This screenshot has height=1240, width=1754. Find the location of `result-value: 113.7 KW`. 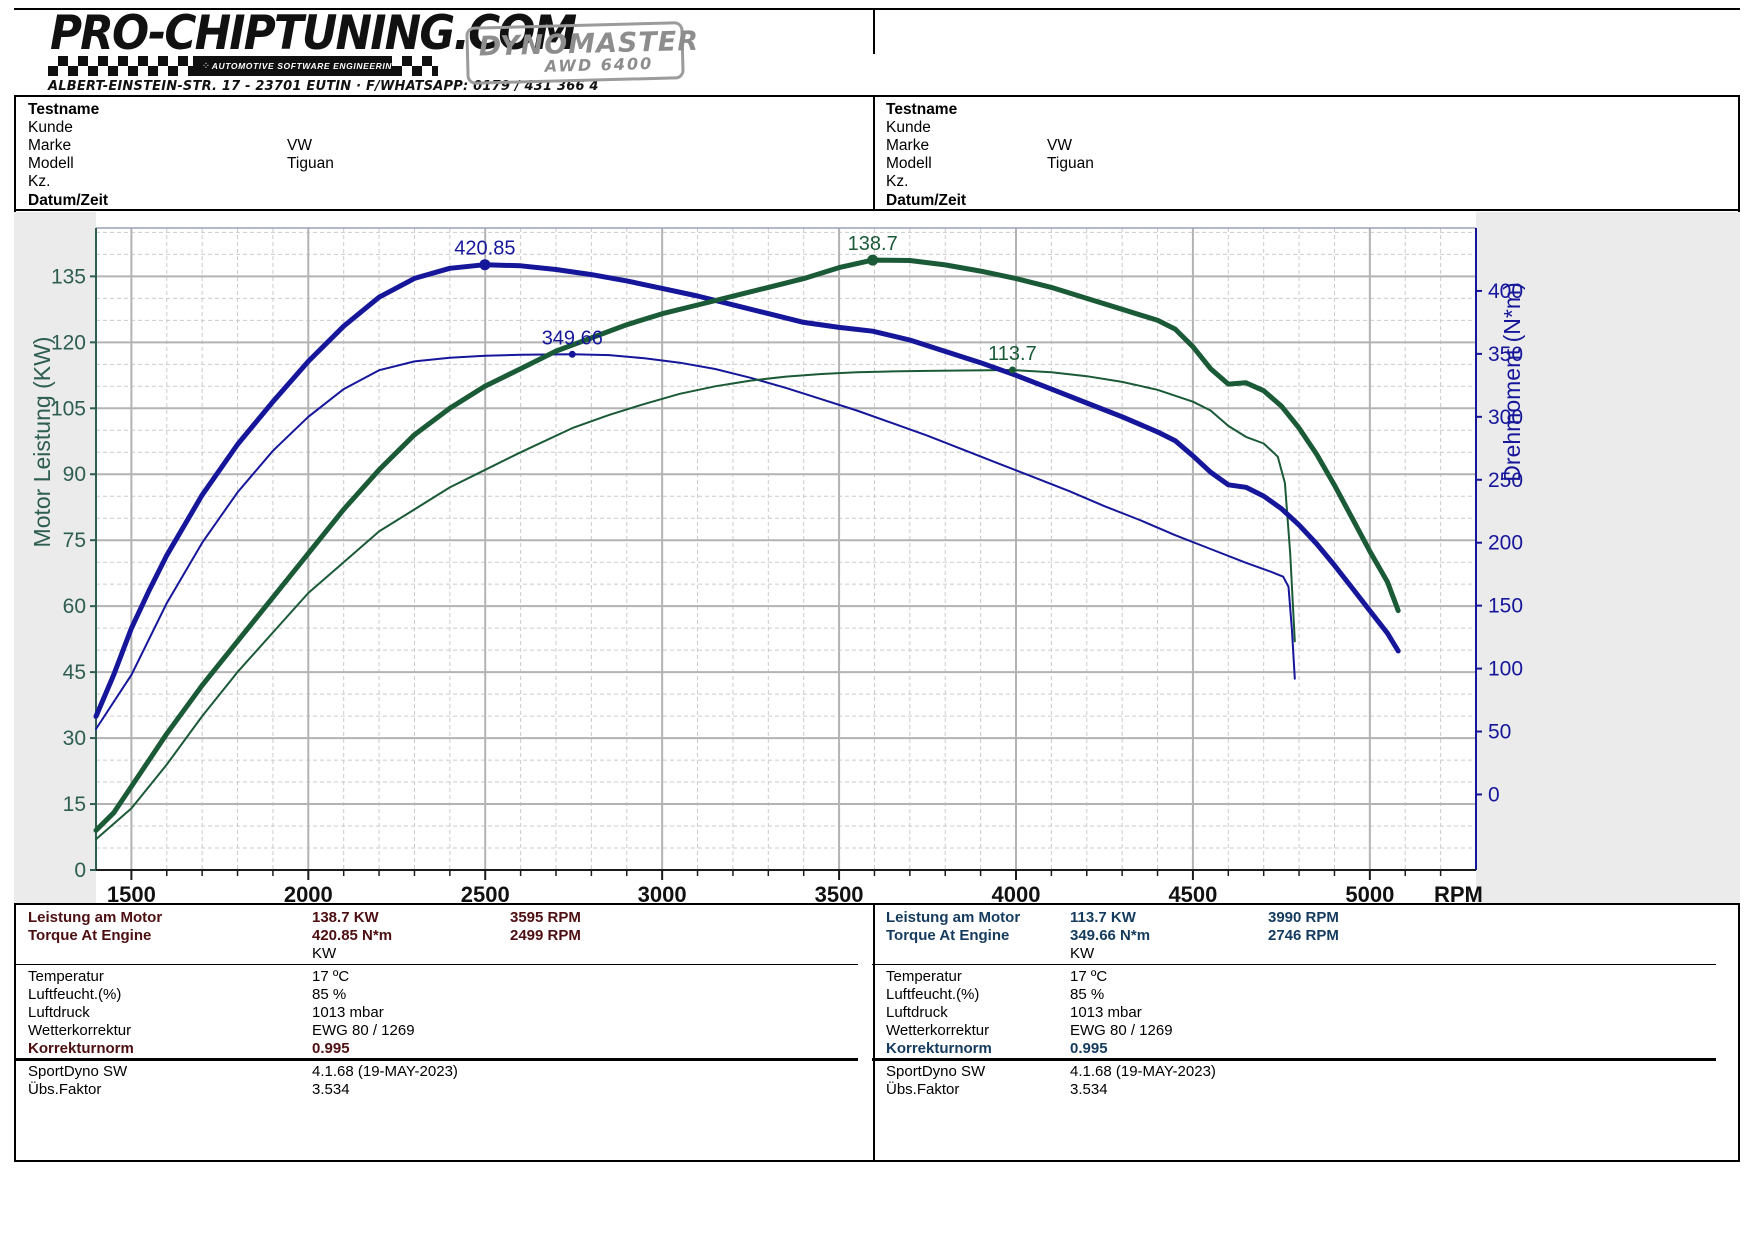

result-value: 113.7 KW is located at coordinates (1103, 917).